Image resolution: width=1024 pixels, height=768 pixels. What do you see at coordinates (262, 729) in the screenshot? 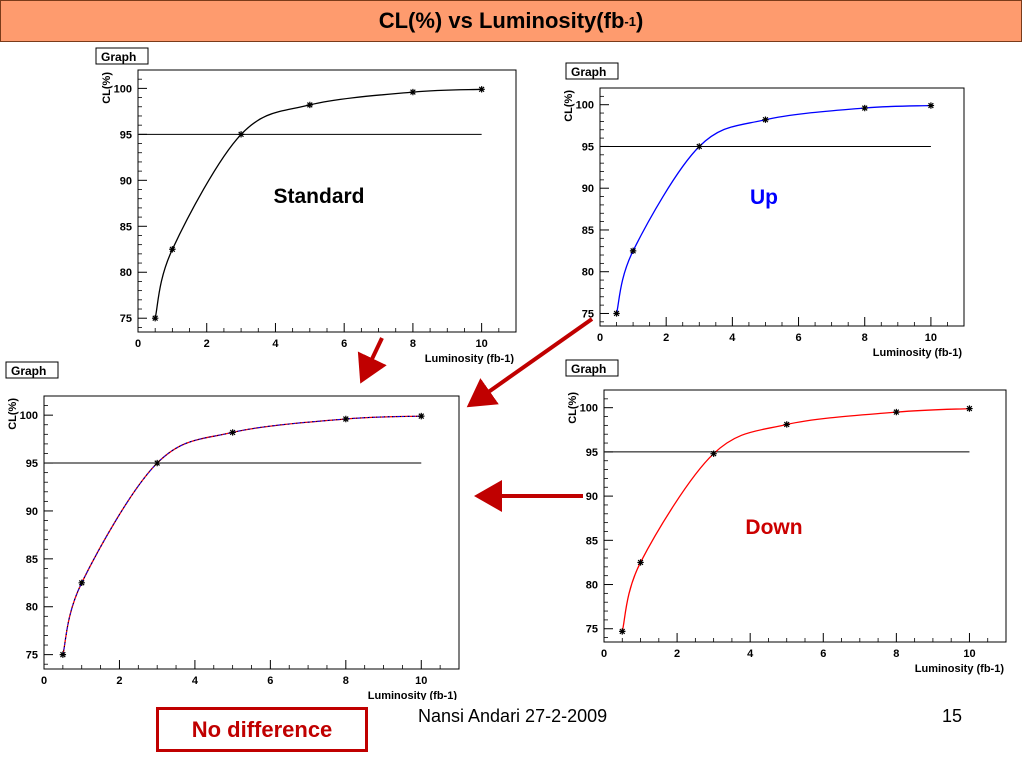
I see `conclusion-box: No difference` at bounding box center [262, 729].